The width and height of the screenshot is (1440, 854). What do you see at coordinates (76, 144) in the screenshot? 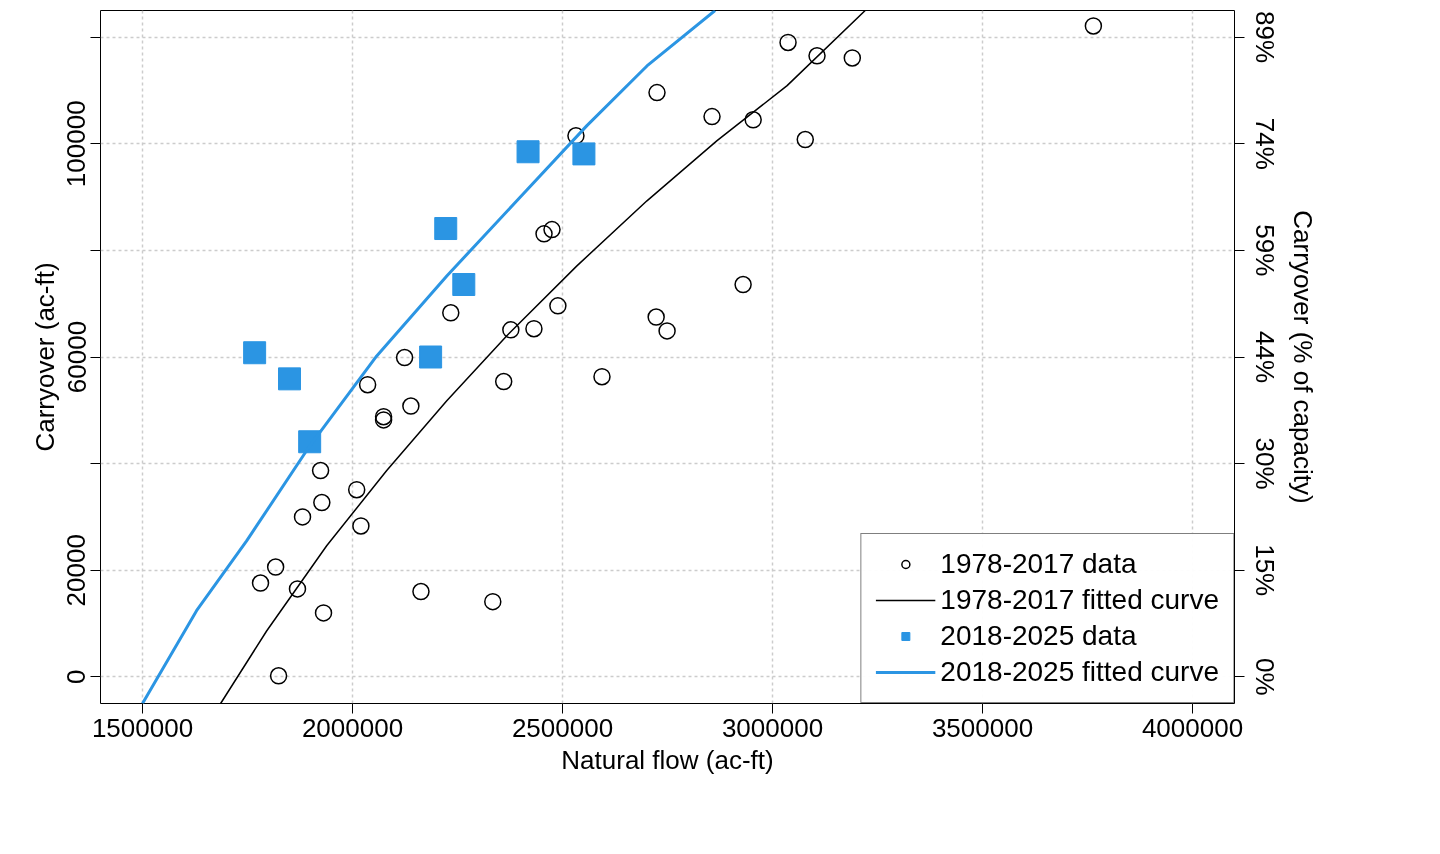
I see `y-tick-label: 100000` at bounding box center [76, 144].